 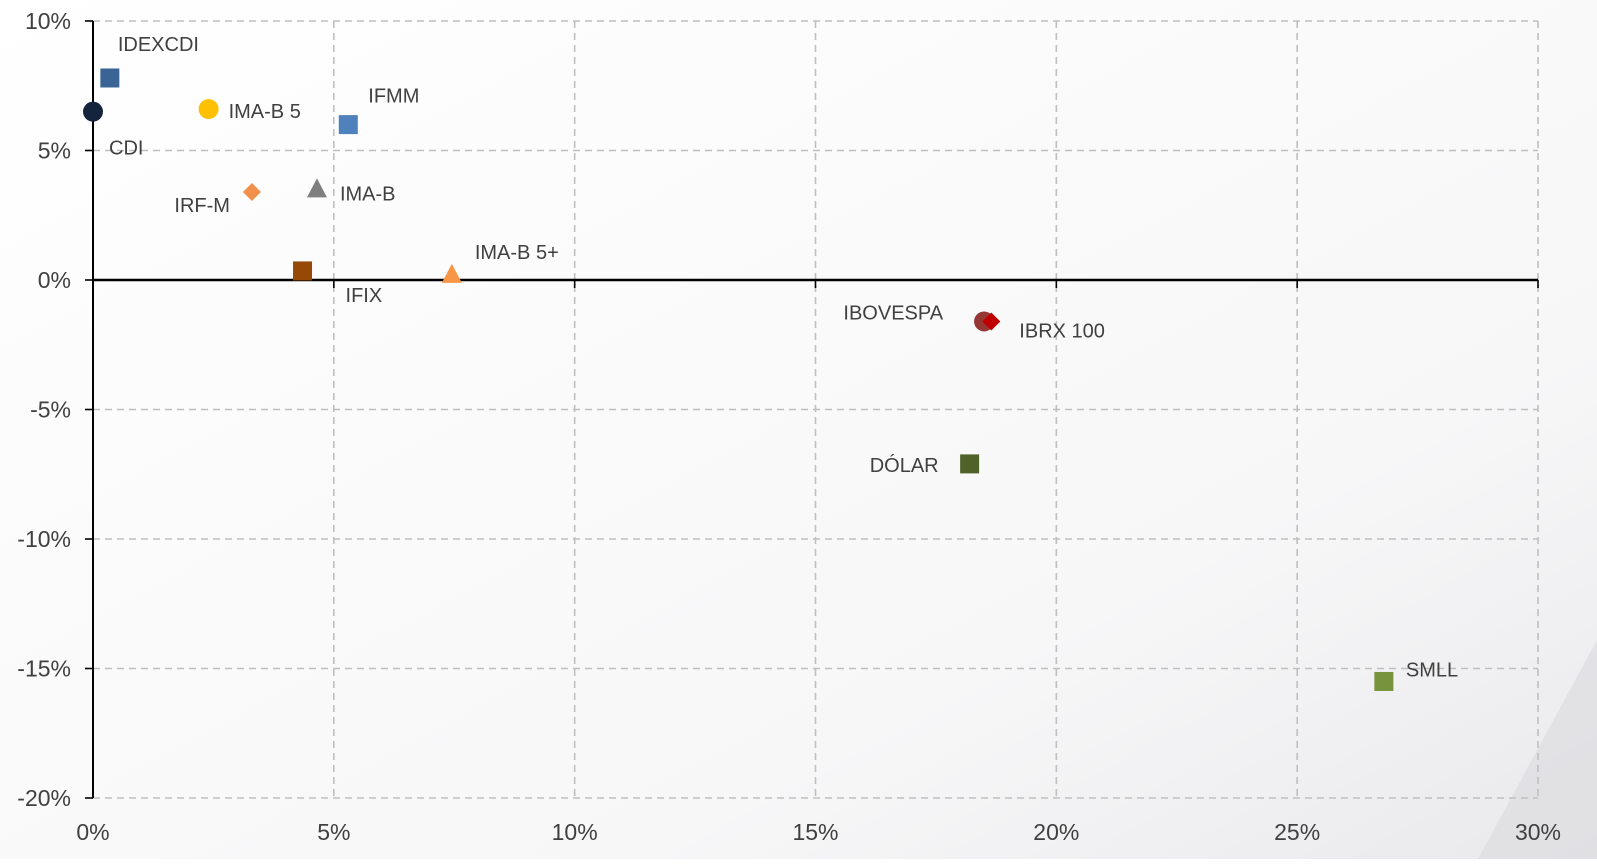 I want to click on point-irf-m, so click(x=251, y=191).